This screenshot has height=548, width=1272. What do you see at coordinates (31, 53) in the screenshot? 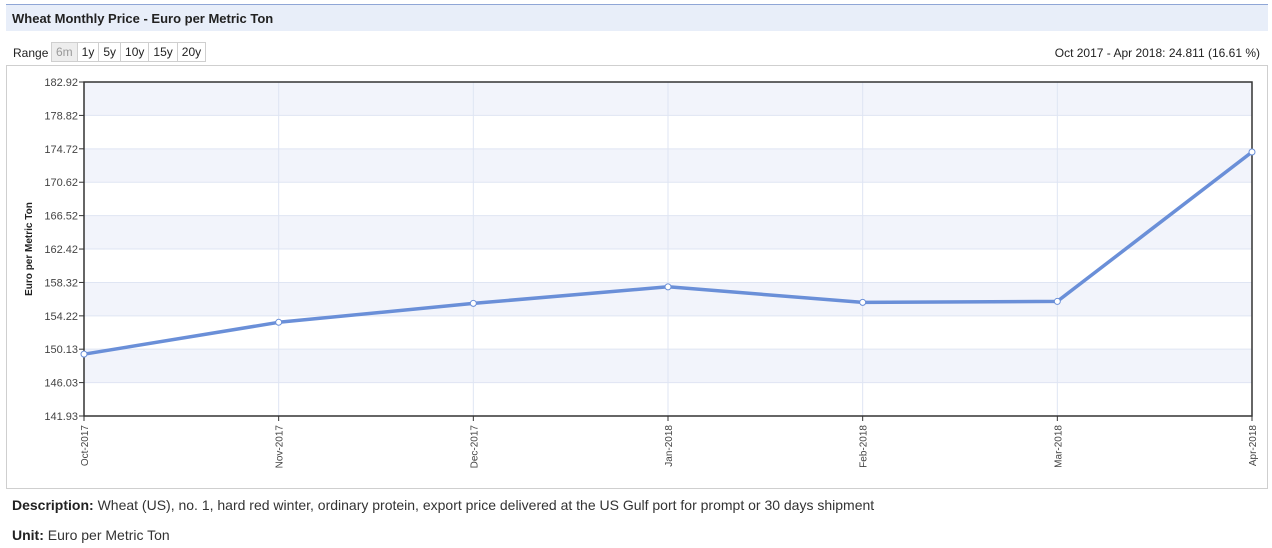
I see `range-label: Range` at bounding box center [31, 53].